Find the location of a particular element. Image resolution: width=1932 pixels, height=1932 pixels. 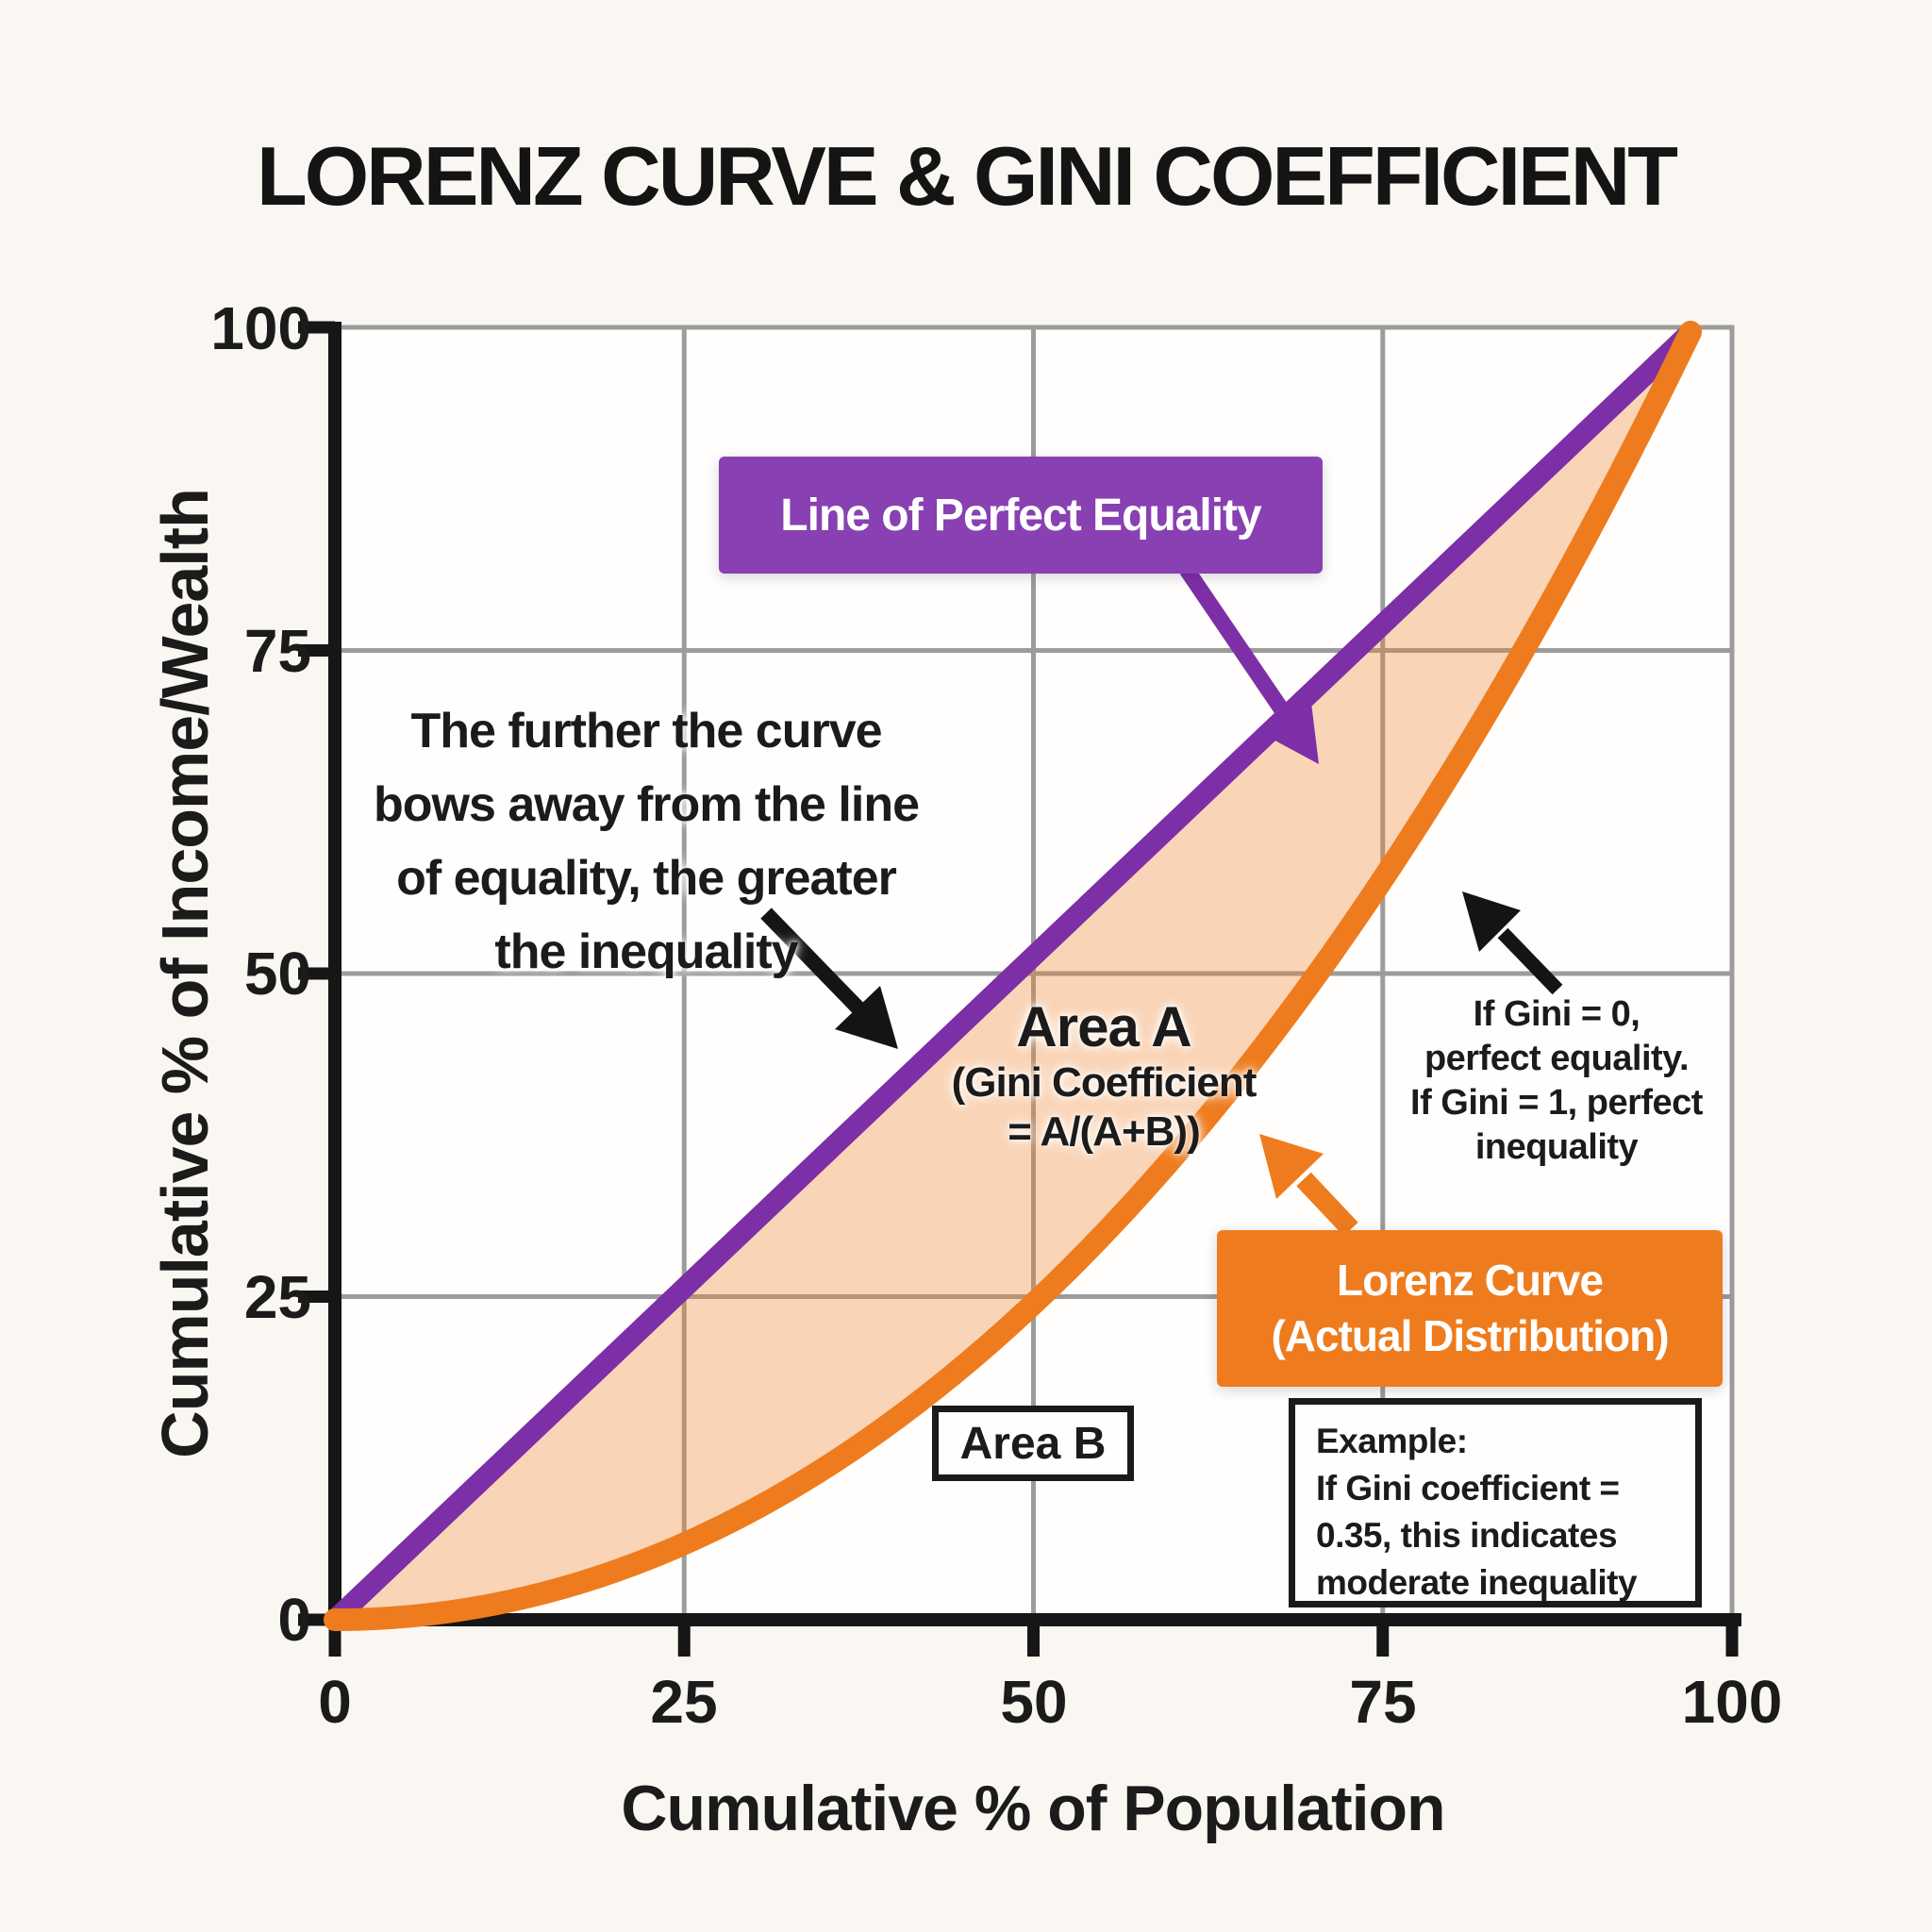

y-tick-label-100: 100 is located at coordinates (260, 328).